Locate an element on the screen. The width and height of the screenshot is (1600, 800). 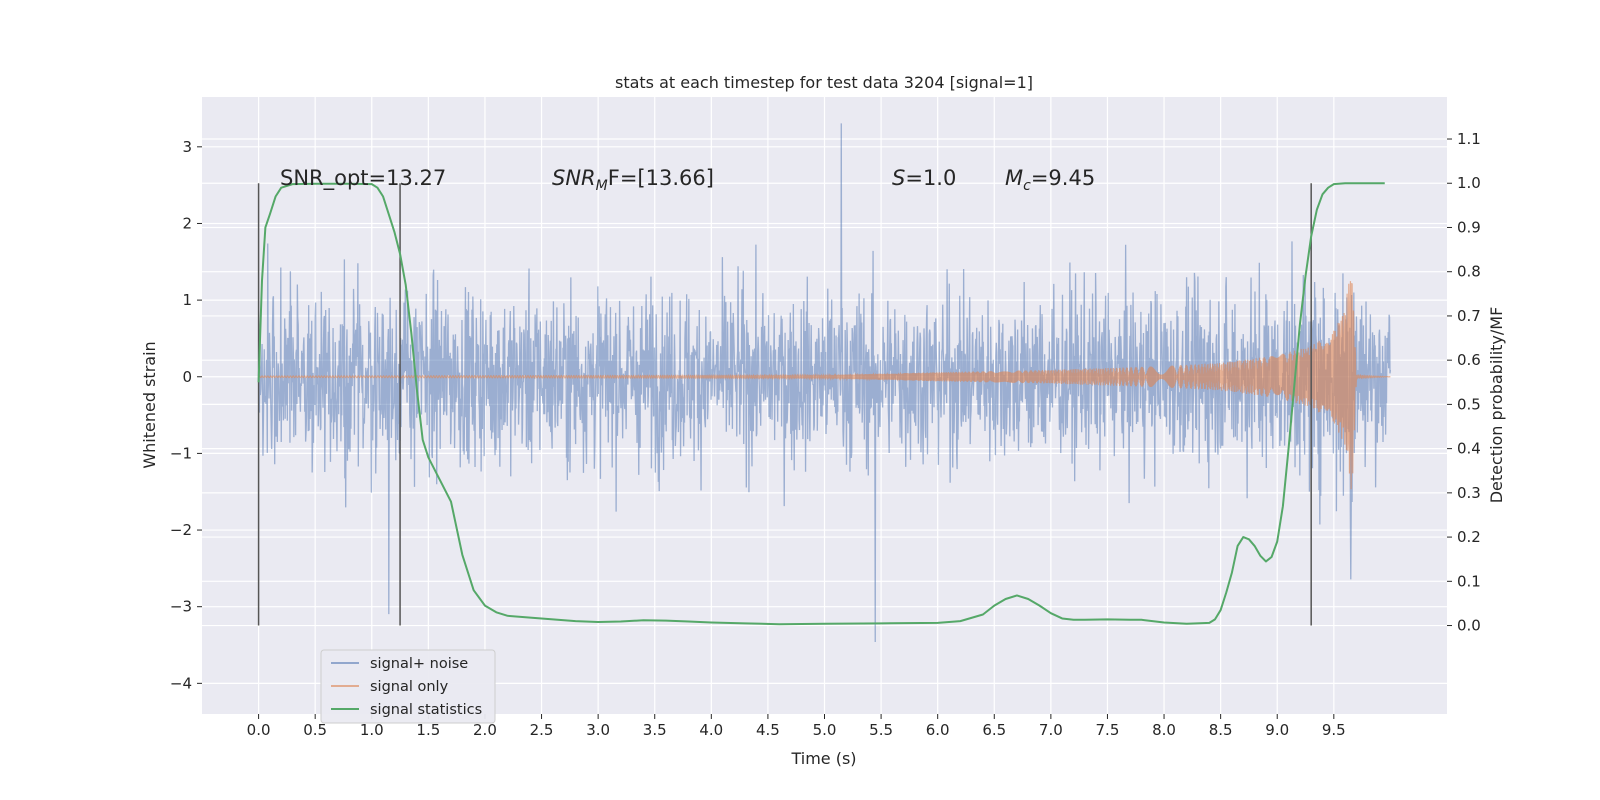
x-tick-label: 8.5 is located at coordinates (1221, 730).